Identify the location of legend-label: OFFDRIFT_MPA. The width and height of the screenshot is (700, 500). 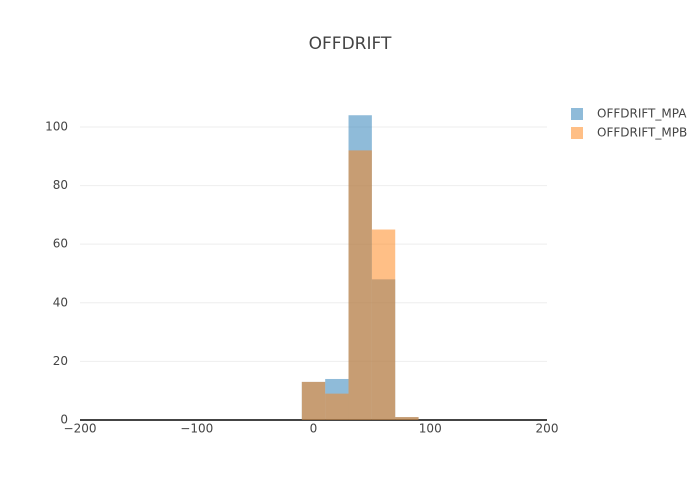
(642, 114).